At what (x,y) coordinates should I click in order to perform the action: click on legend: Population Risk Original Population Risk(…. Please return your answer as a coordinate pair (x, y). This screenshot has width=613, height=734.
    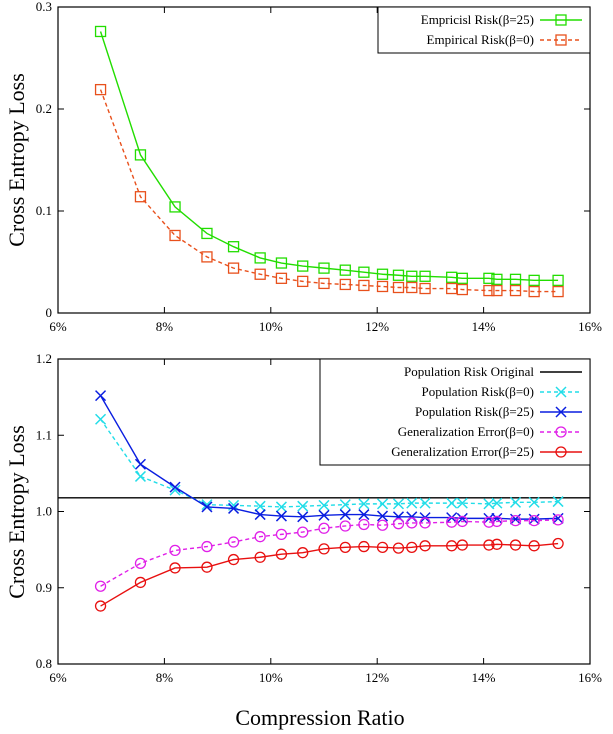
    Looking at the image, I should click on (455, 412).